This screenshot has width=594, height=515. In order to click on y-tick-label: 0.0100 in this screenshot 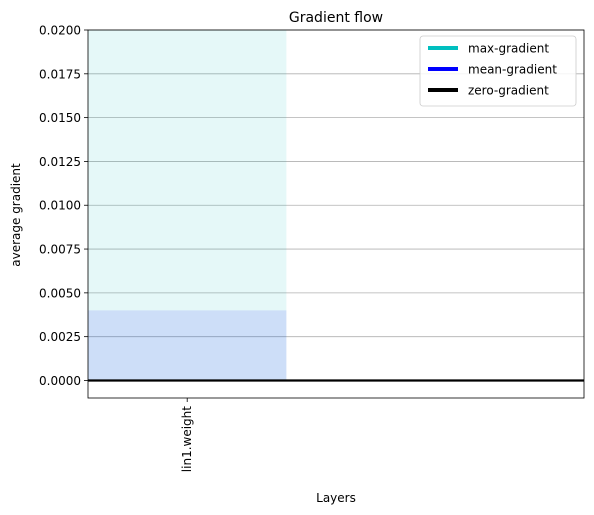, I will do `click(60, 206)`.